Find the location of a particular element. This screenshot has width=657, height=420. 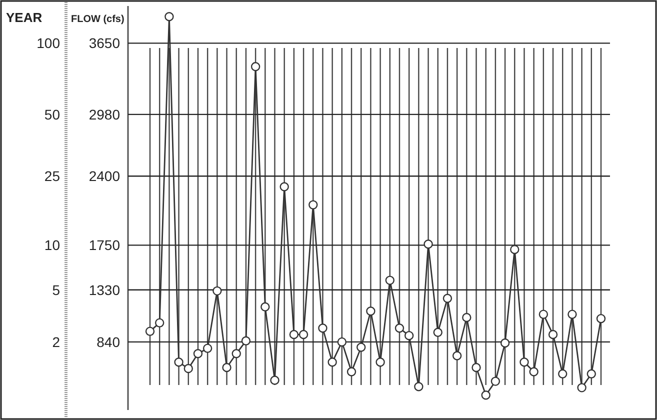

text: 100 is located at coordinates (48, 43).